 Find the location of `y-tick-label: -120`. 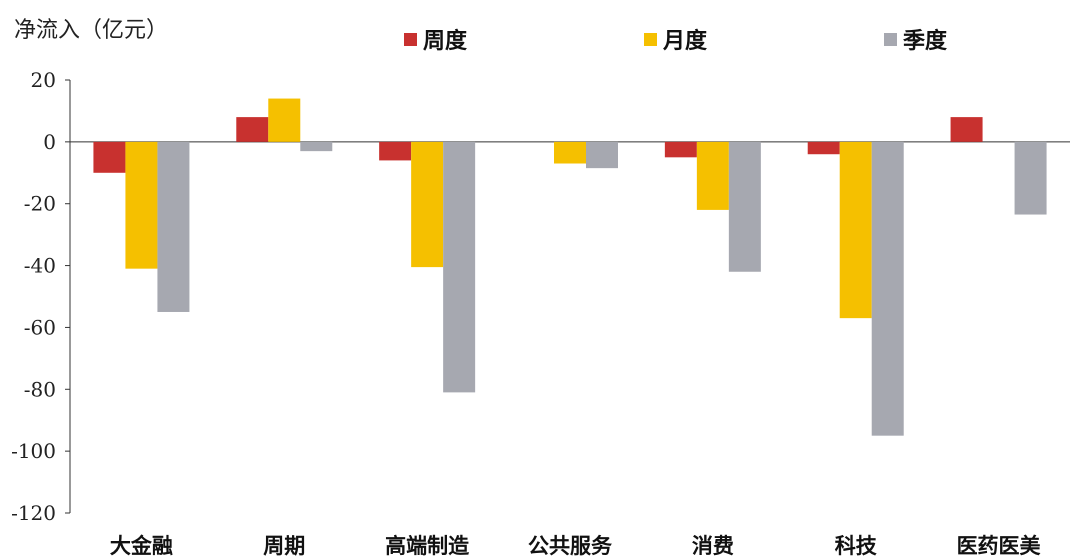

y-tick-label: -120 is located at coordinates (33, 513).